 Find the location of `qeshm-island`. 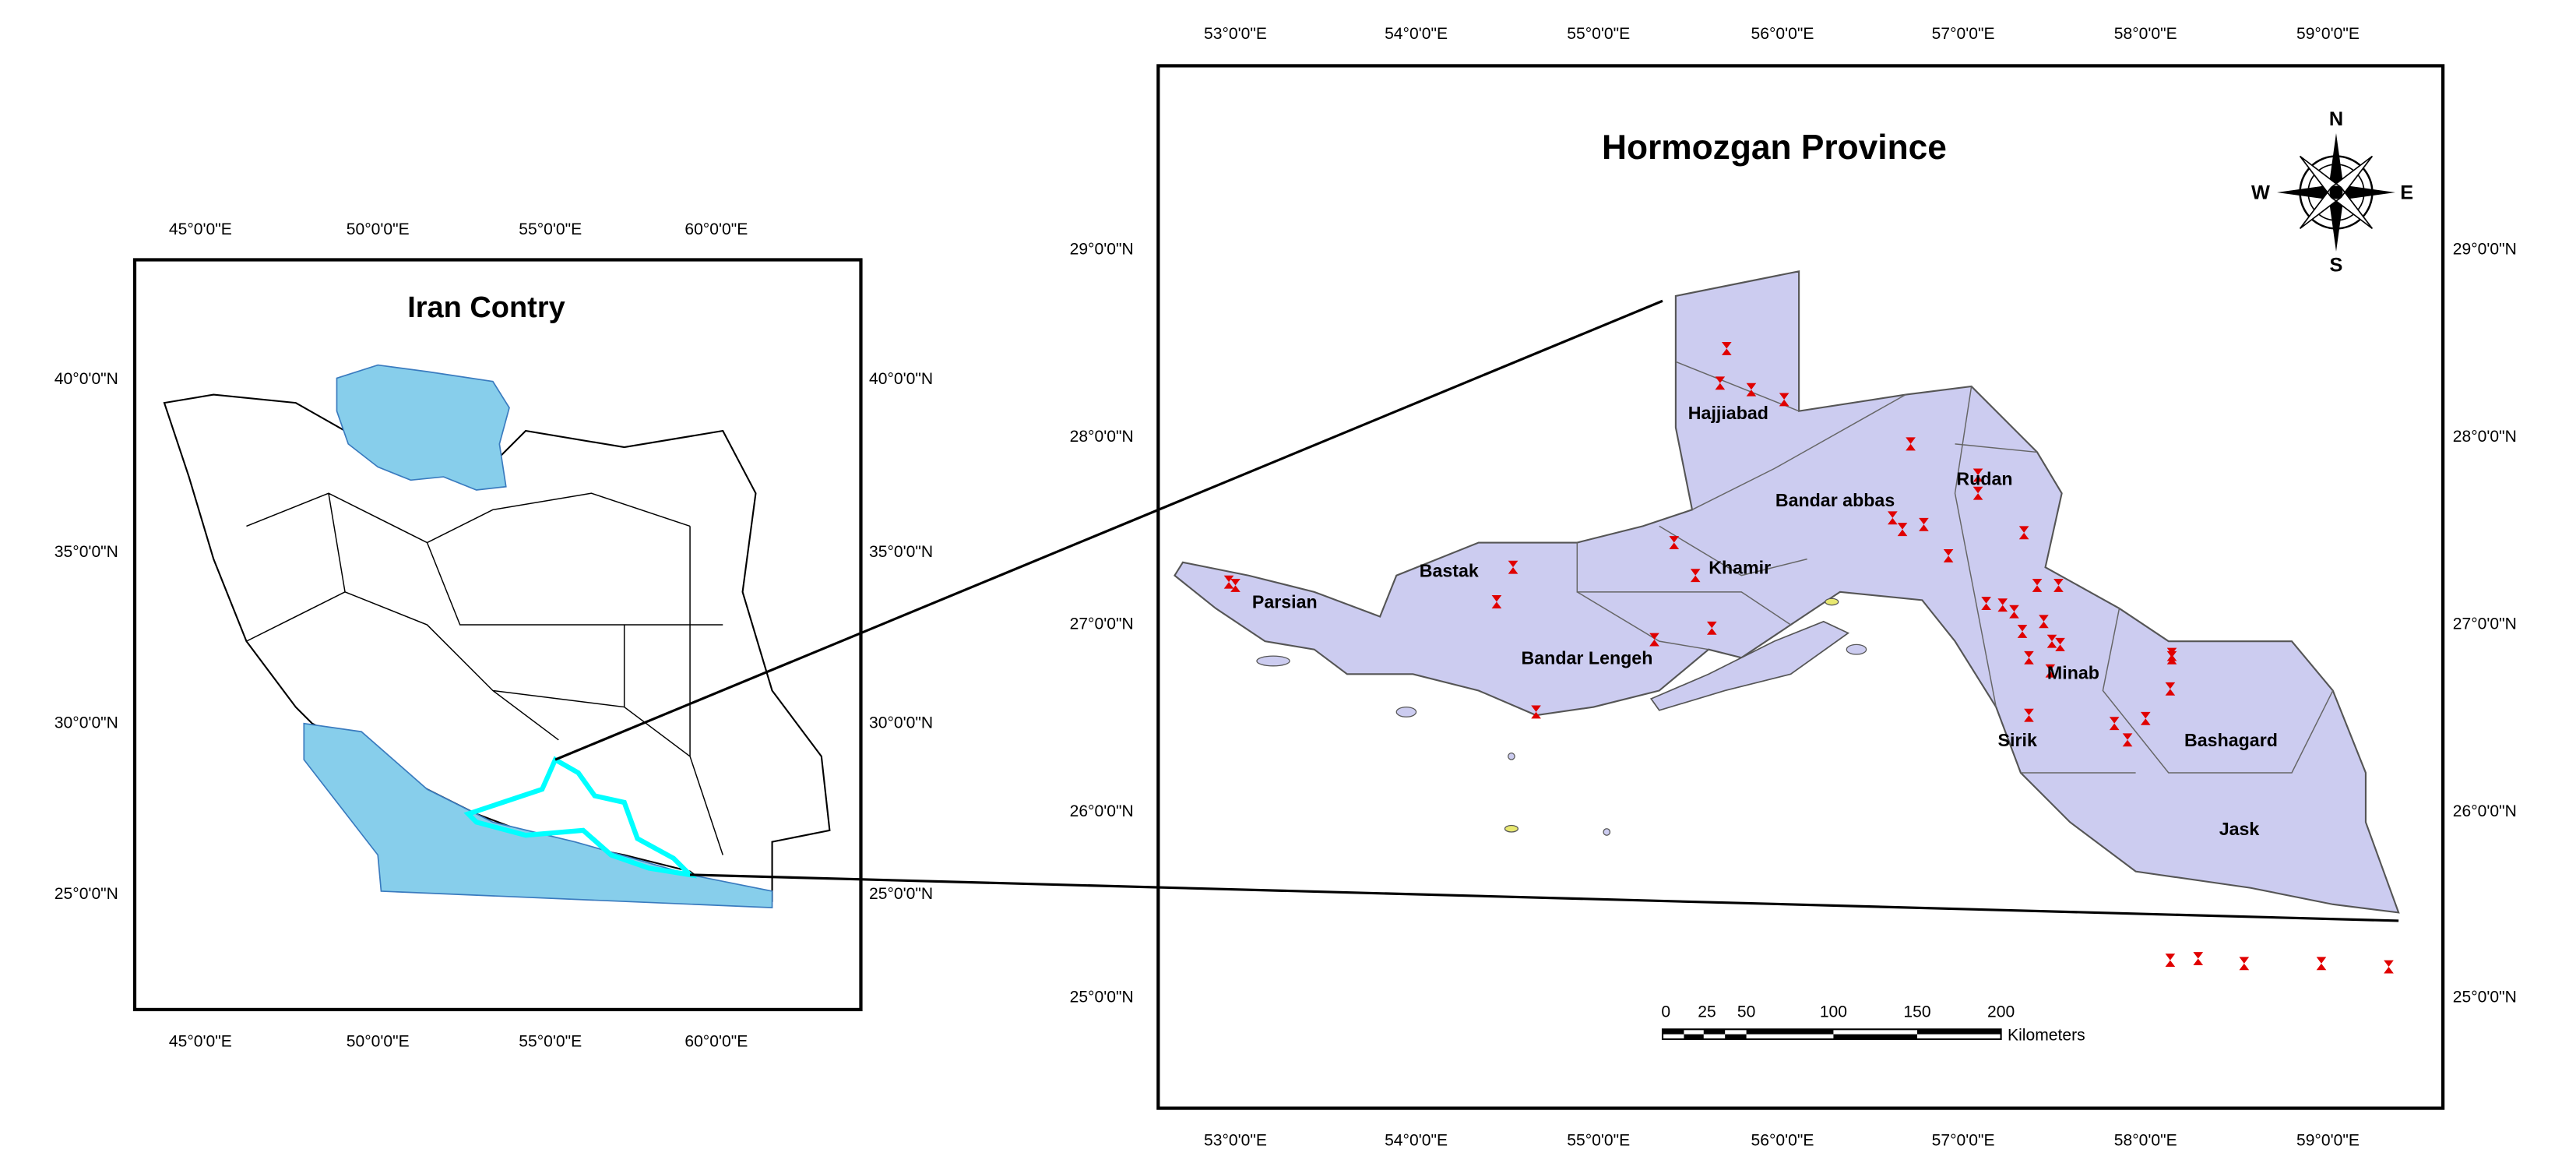

qeshm-island is located at coordinates (1749, 665).